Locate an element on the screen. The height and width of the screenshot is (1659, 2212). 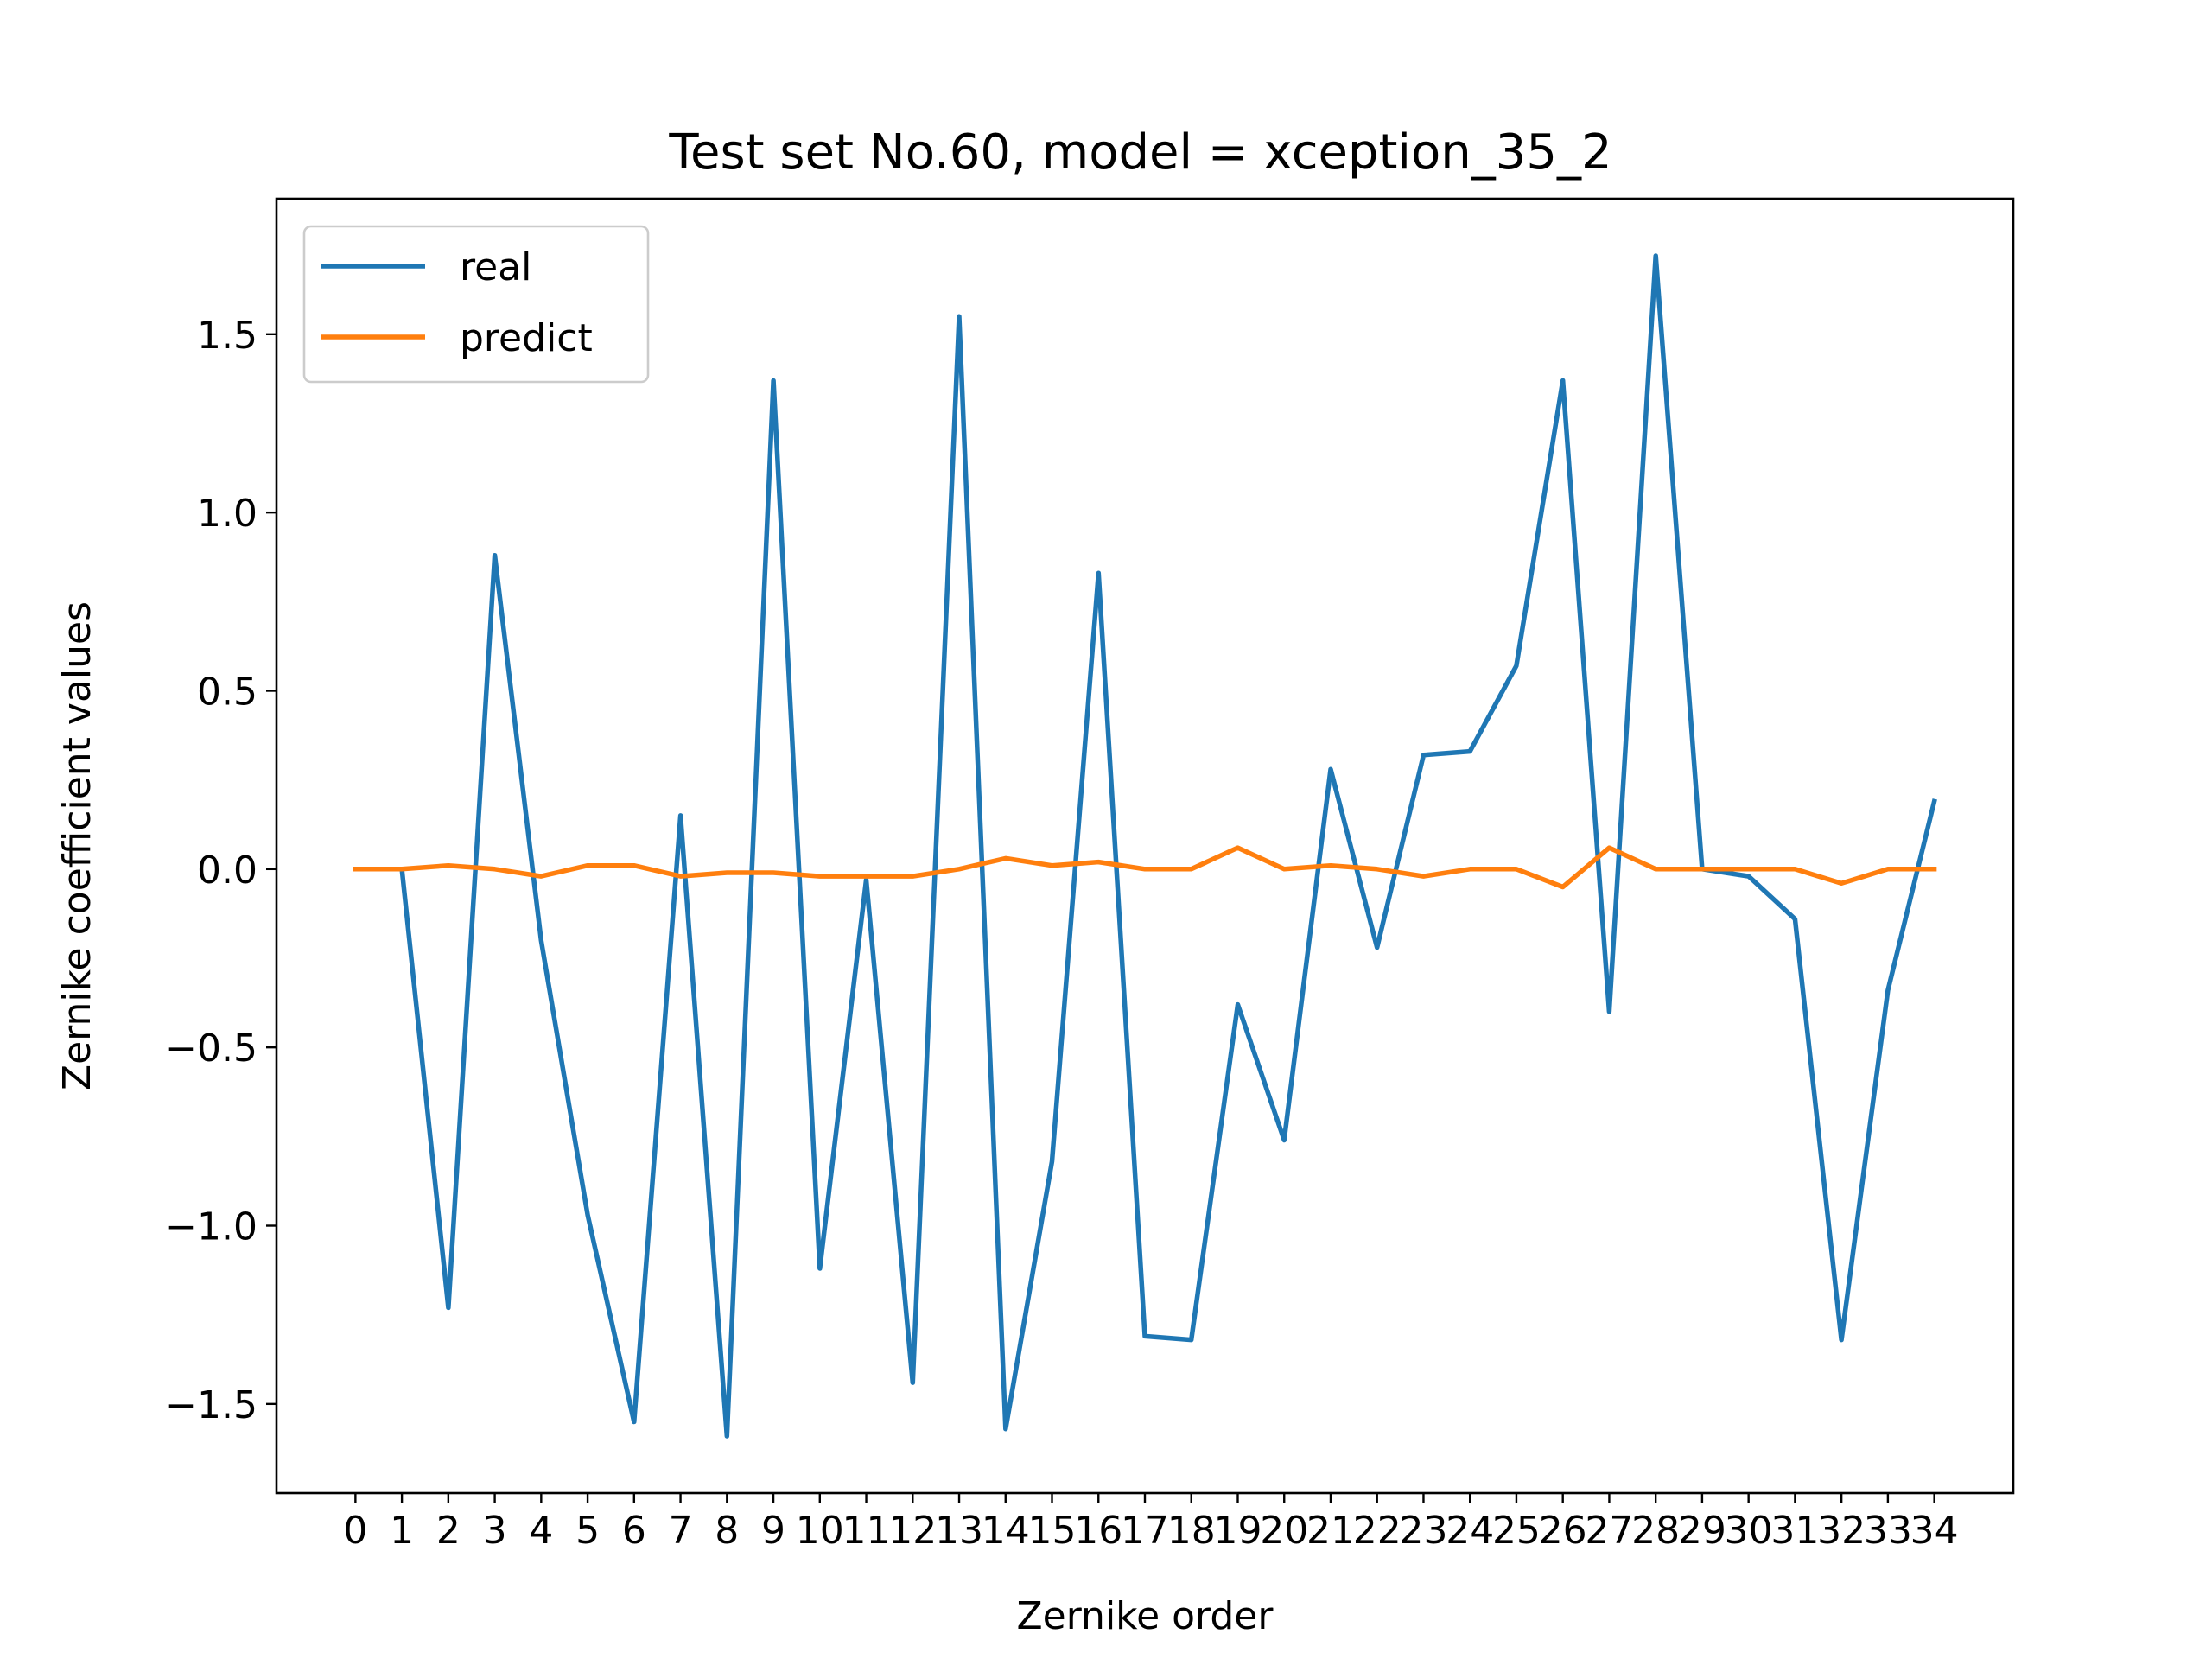
x-tick-label: 7 is located at coordinates (681, 1531).